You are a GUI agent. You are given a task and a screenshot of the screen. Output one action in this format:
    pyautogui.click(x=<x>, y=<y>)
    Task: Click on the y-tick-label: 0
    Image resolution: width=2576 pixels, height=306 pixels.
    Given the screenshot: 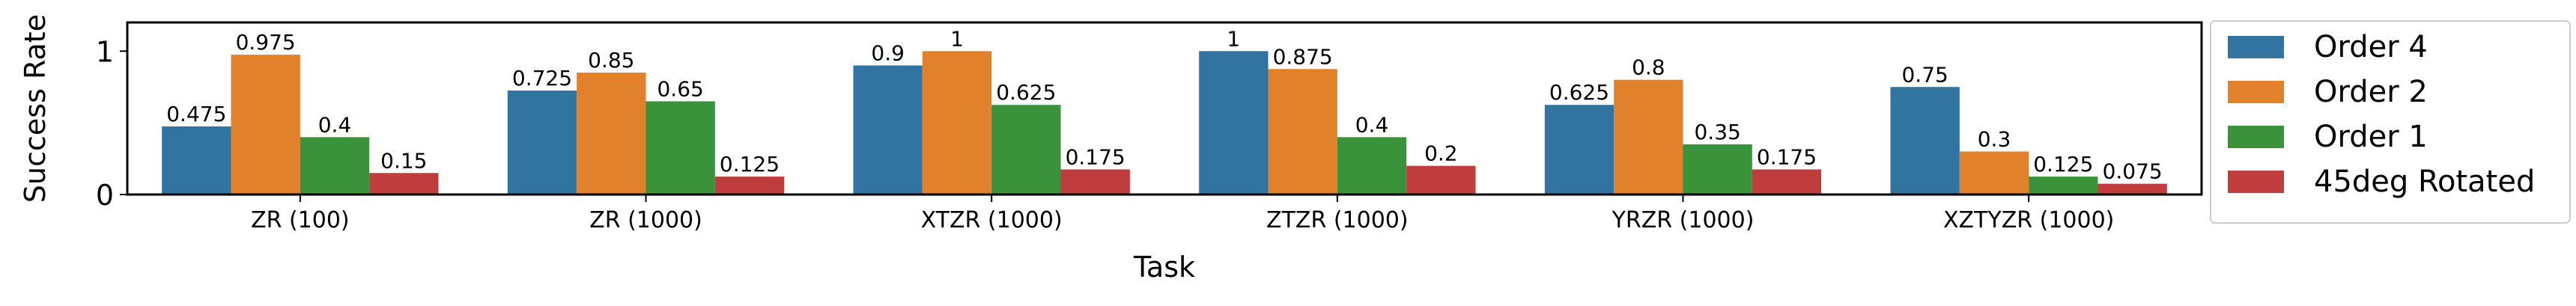 What is the action you would take?
    pyautogui.click(x=105, y=195)
    